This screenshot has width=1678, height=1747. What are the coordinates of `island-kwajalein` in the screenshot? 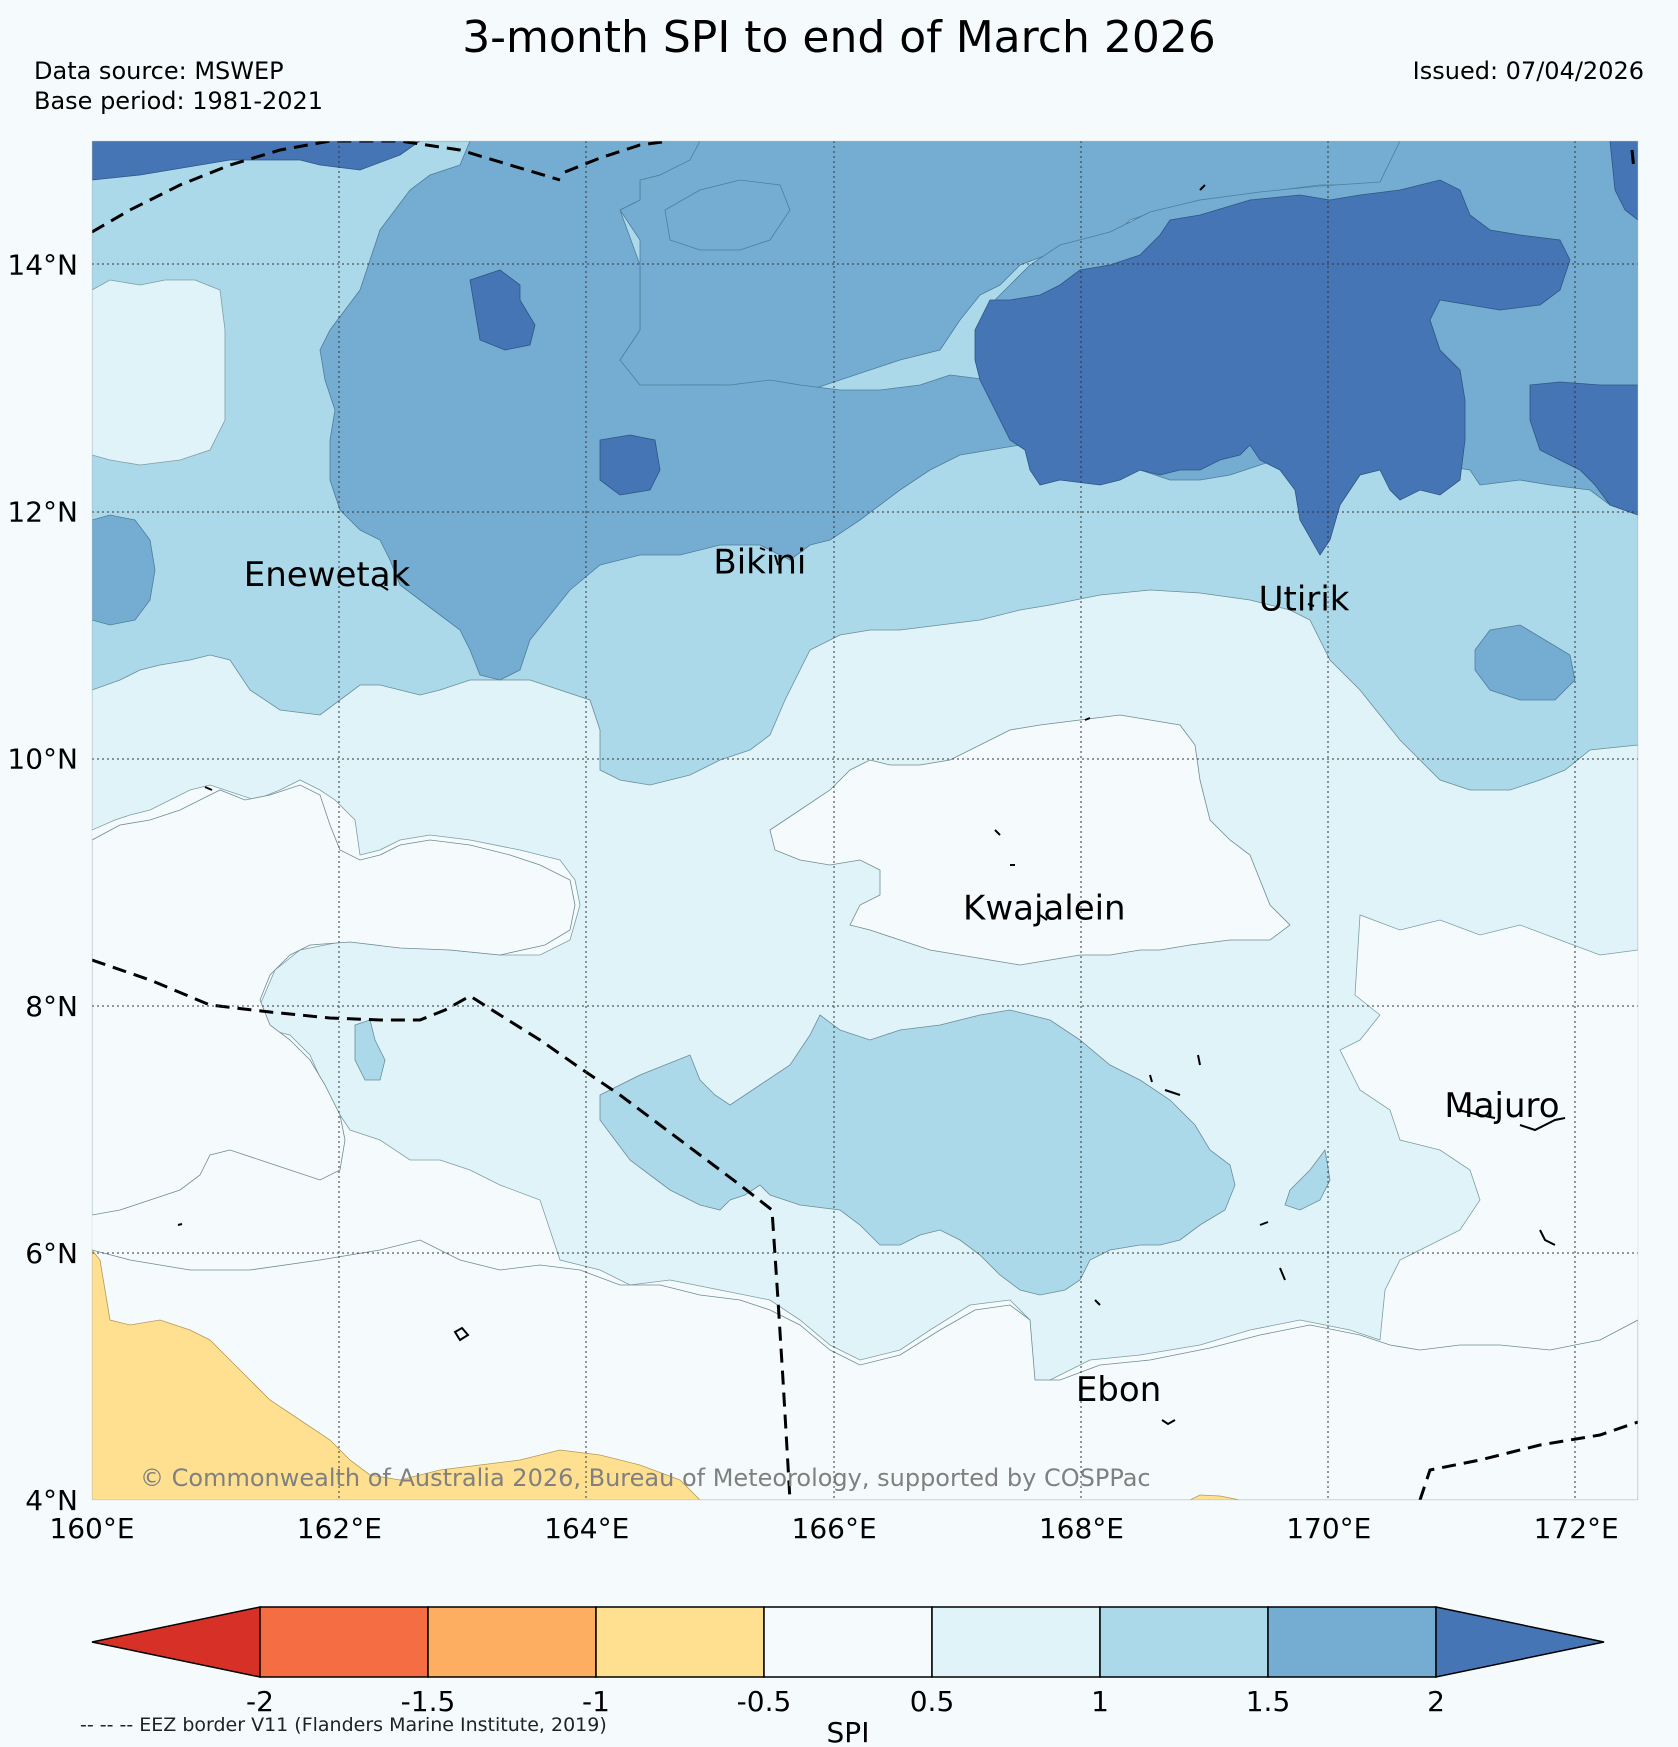 It's located at (1021, 875).